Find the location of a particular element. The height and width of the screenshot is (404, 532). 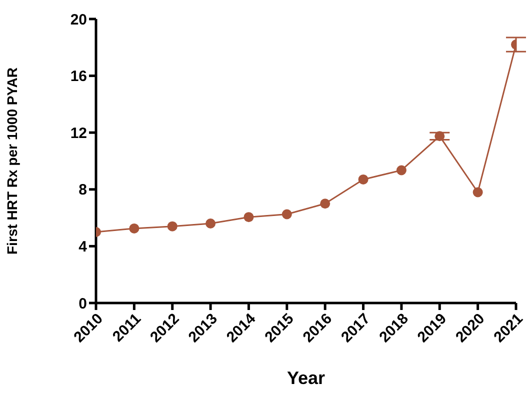

y-tick-label: 20 is located at coordinates (78, 19).